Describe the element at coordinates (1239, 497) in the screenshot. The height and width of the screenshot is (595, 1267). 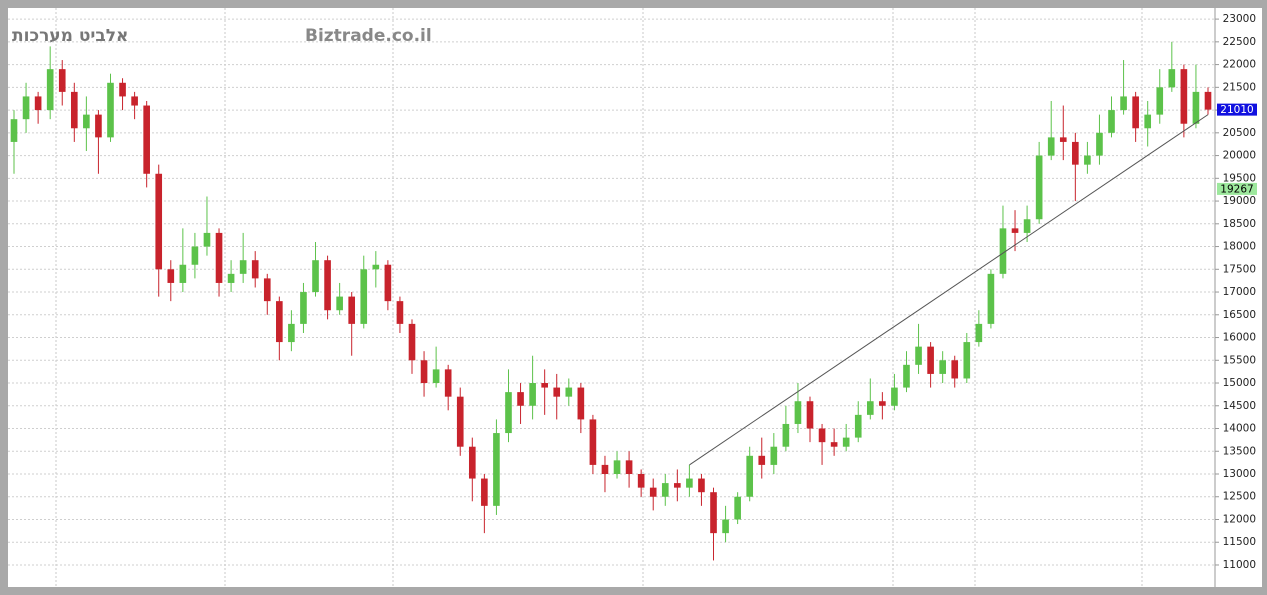
I see `y-tick-label: 12500` at that location.